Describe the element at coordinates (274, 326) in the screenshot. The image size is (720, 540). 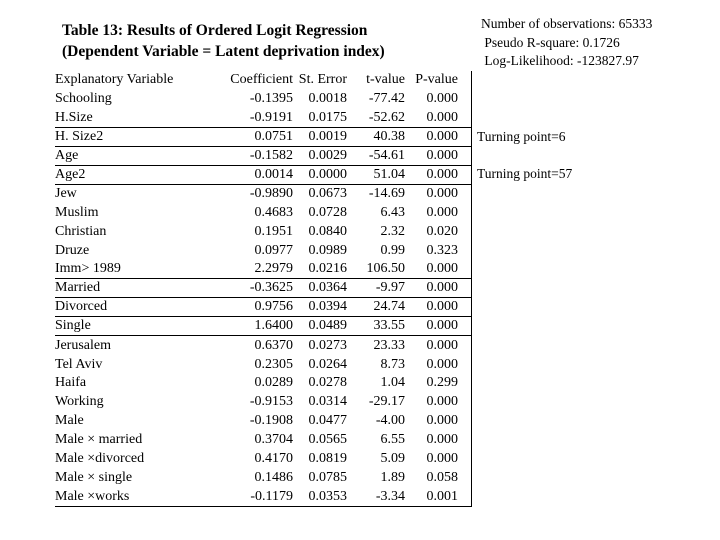
I see `cell-coefficient: 1.6400` at that location.